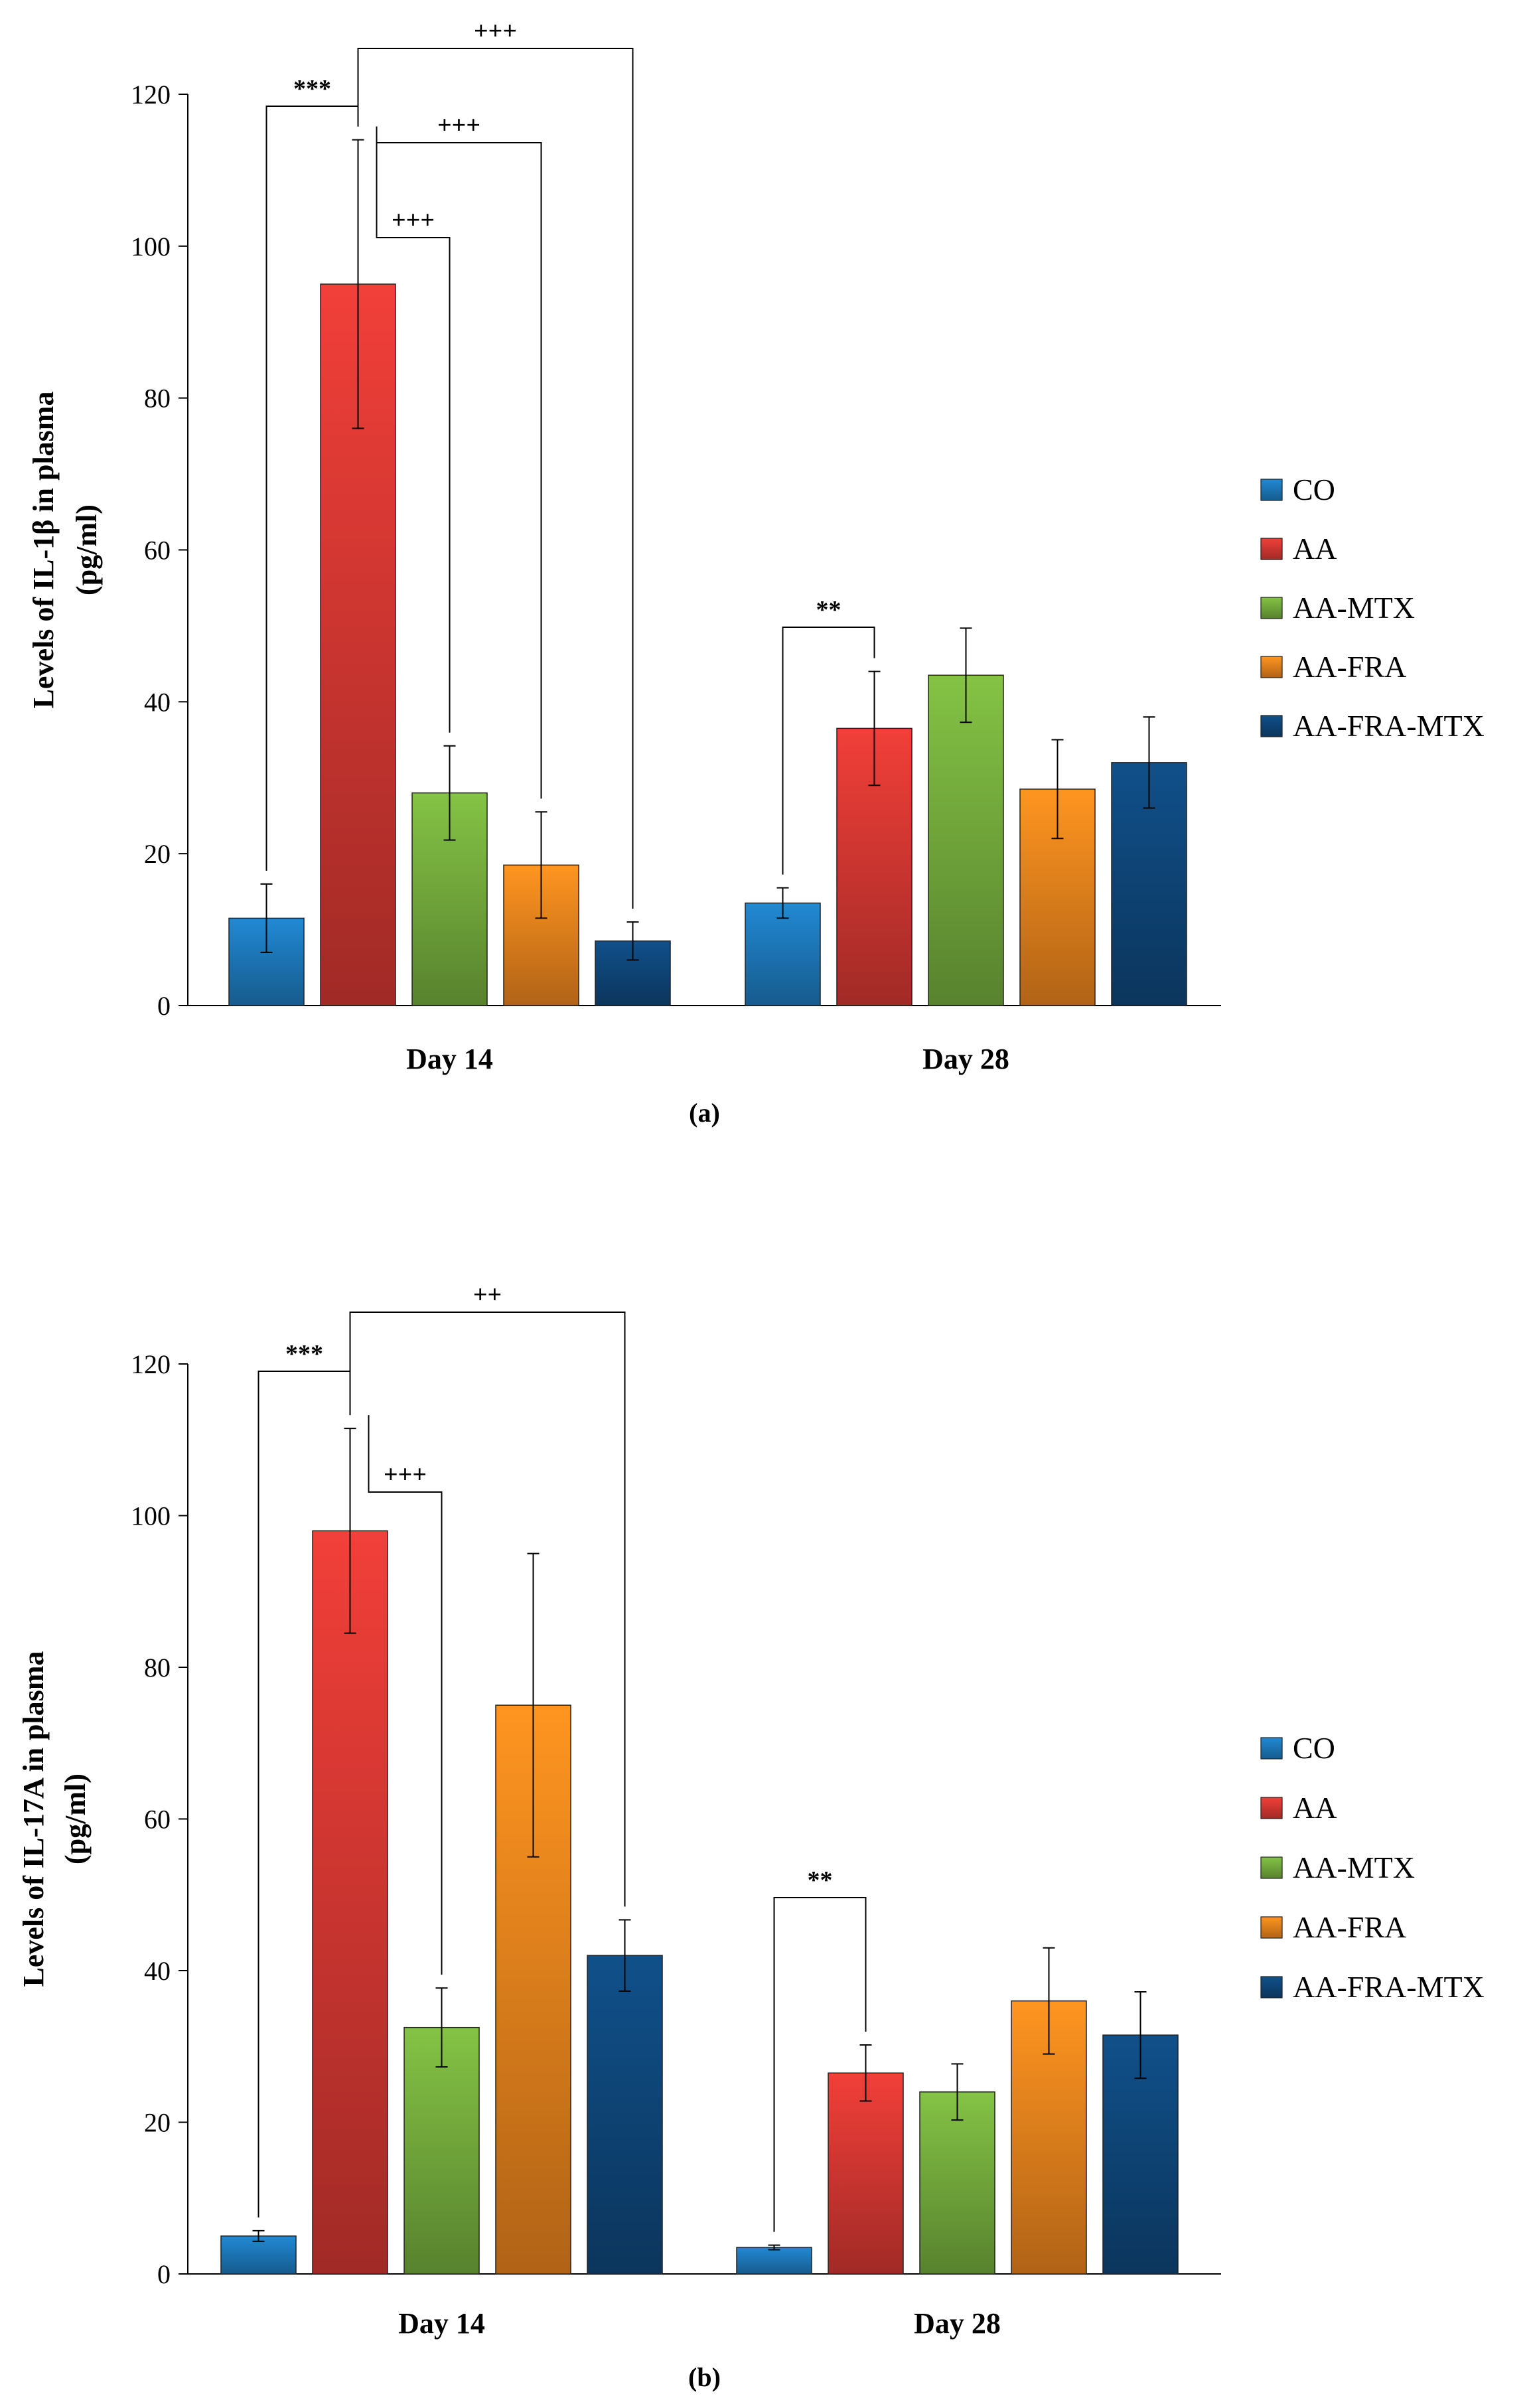 The width and height of the screenshot is (1533, 2408). What do you see at coordinates (705, 1113) in the screenshot?
I see `panel-label: (a)` at bounding box center [705, 1113].